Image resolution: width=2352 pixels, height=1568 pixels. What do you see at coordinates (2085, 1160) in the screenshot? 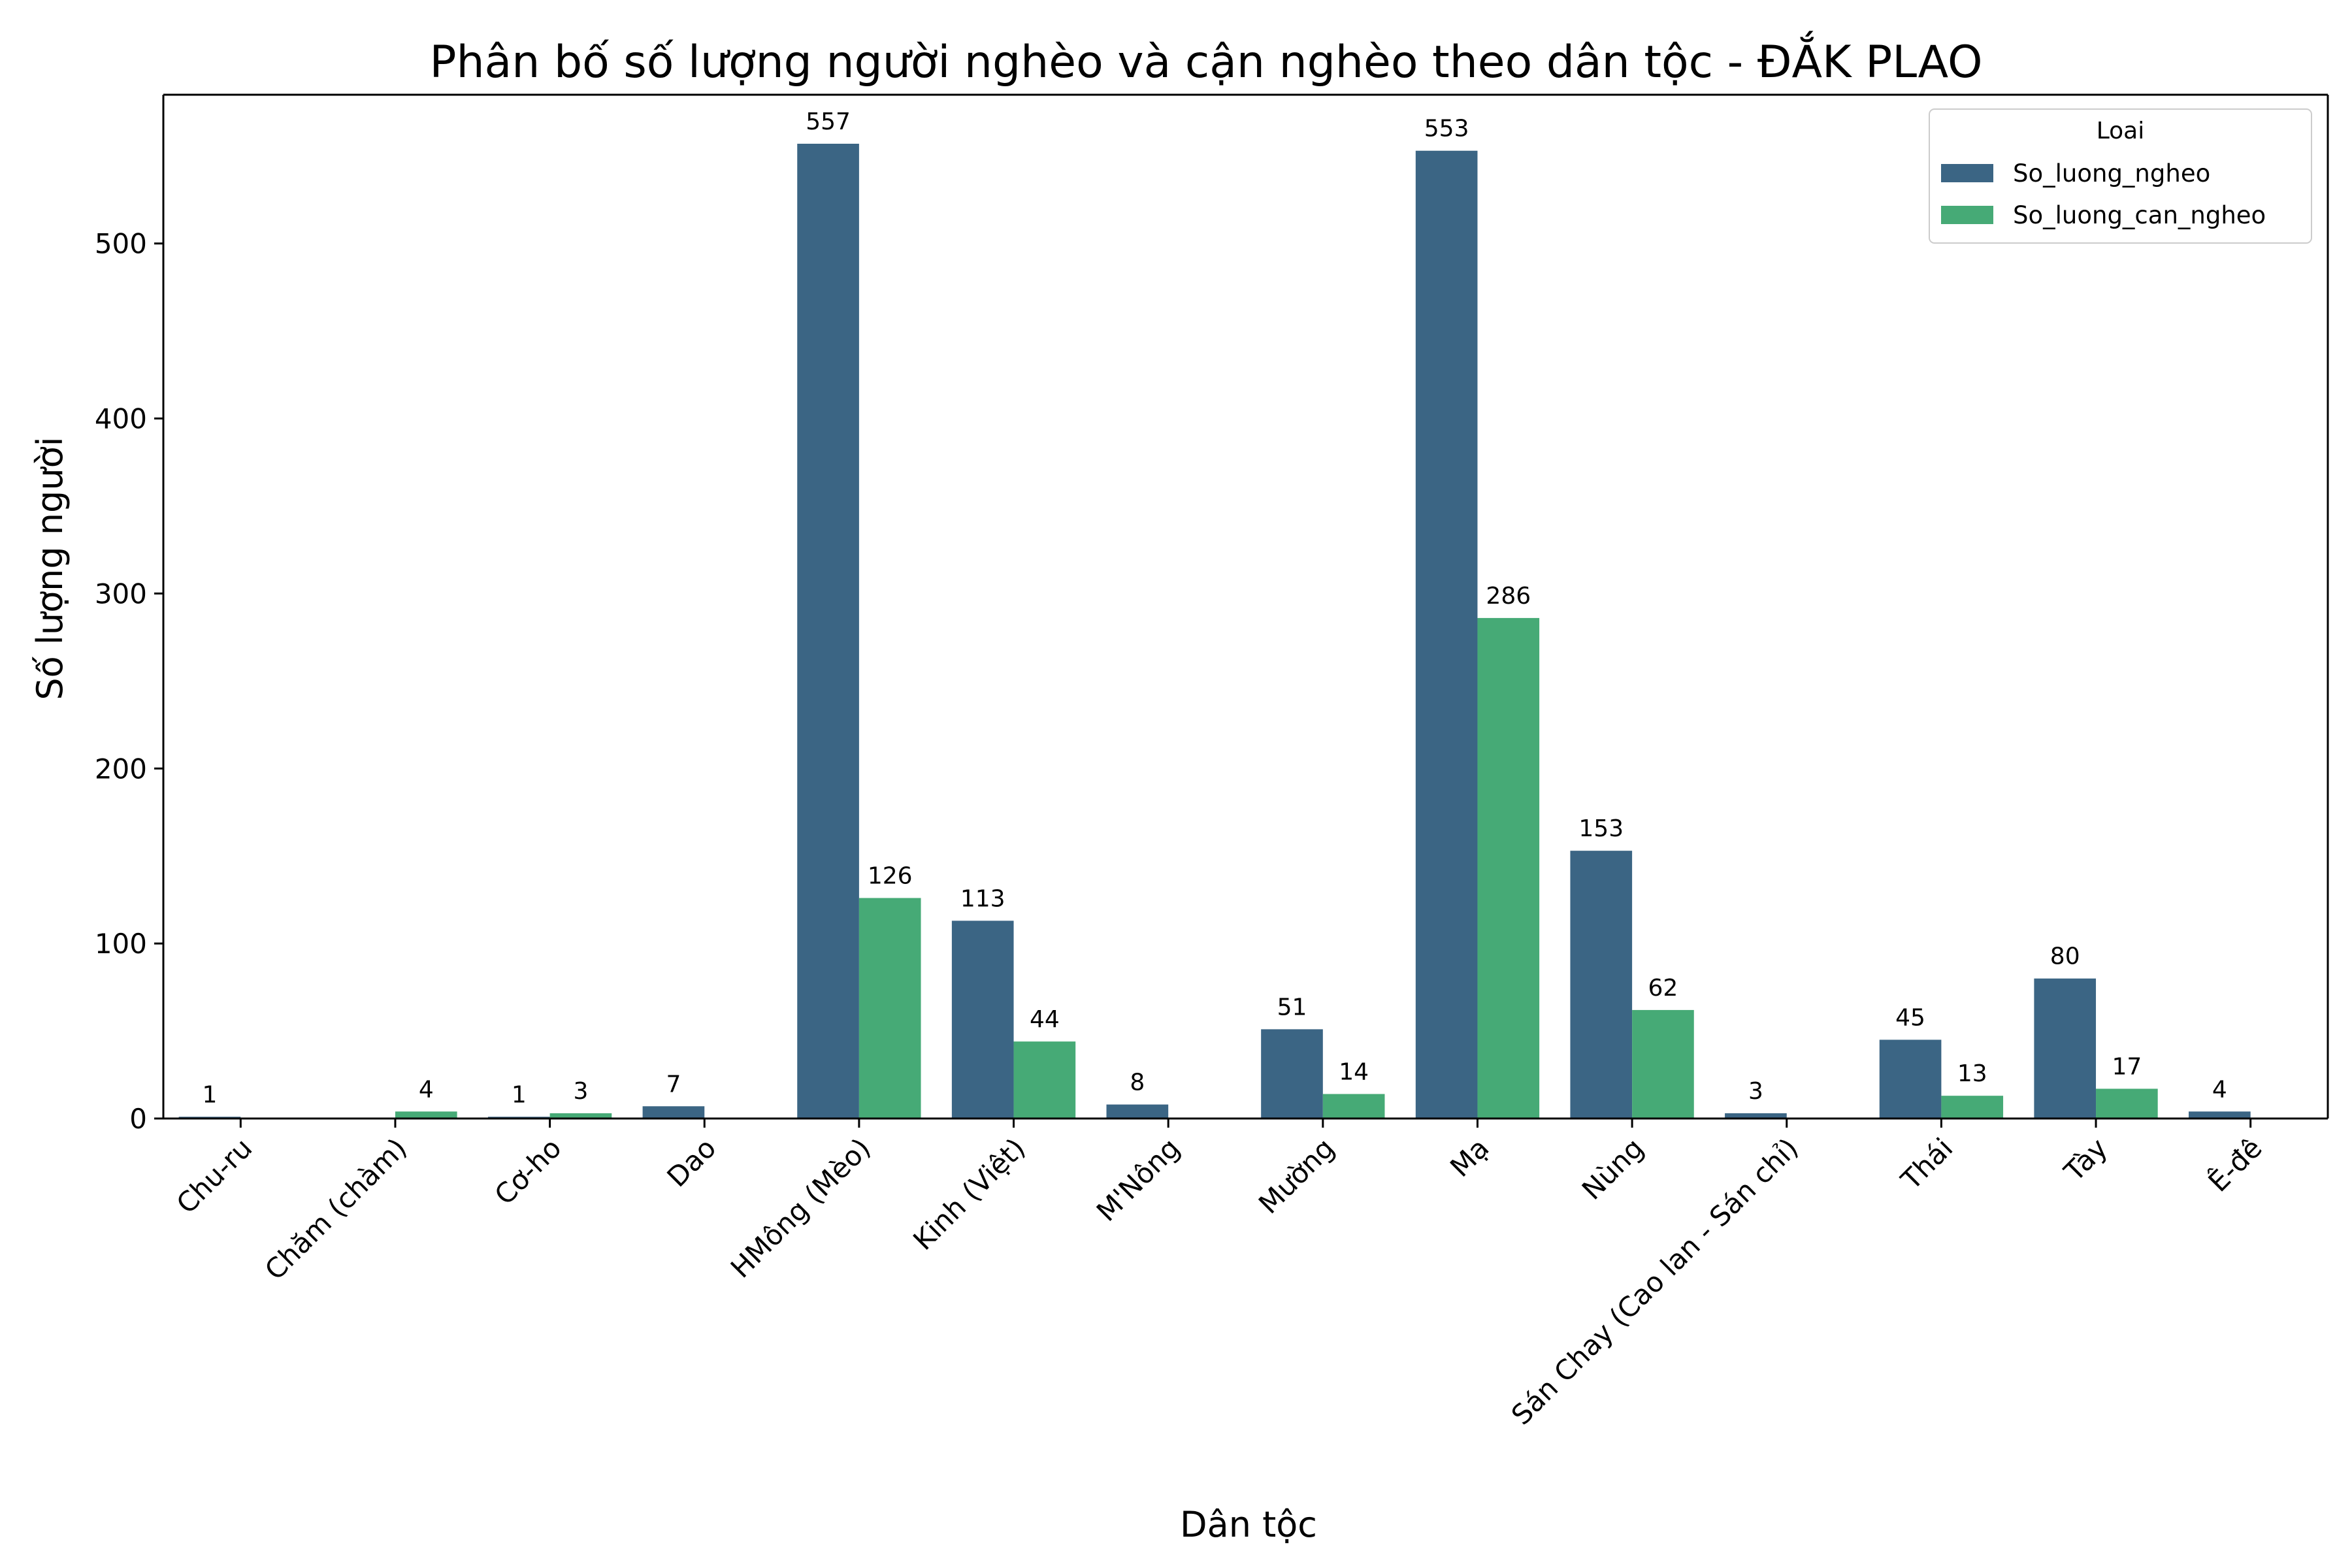
I see `x-tick-label: Tày` at bounding box center [2085, 1160].